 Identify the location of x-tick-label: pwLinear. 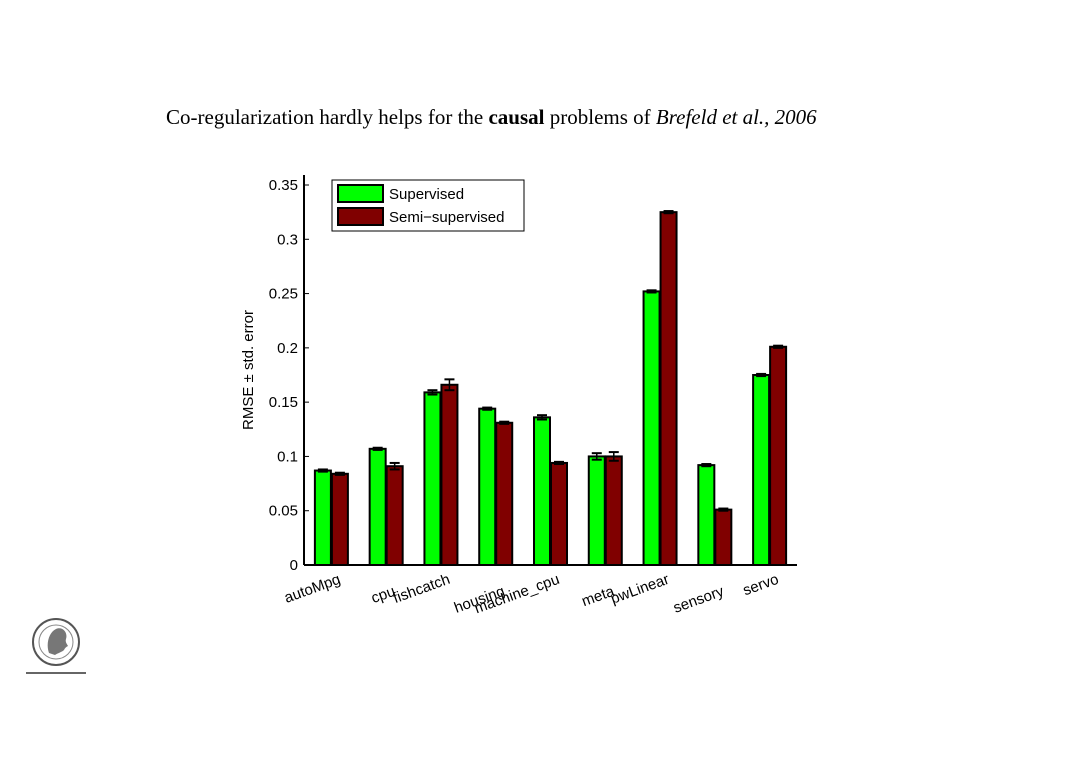
(639, 589).